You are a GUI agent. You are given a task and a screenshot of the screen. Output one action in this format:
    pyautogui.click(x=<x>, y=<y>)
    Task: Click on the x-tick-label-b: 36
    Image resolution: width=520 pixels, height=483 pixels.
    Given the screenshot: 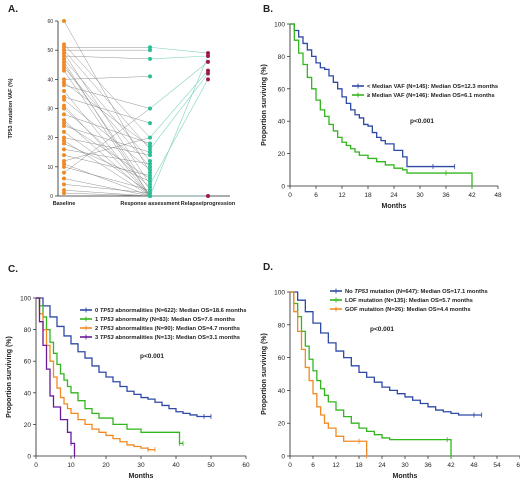 What is the action you would take?
    pyautogui.click(x=446, y=195)
    